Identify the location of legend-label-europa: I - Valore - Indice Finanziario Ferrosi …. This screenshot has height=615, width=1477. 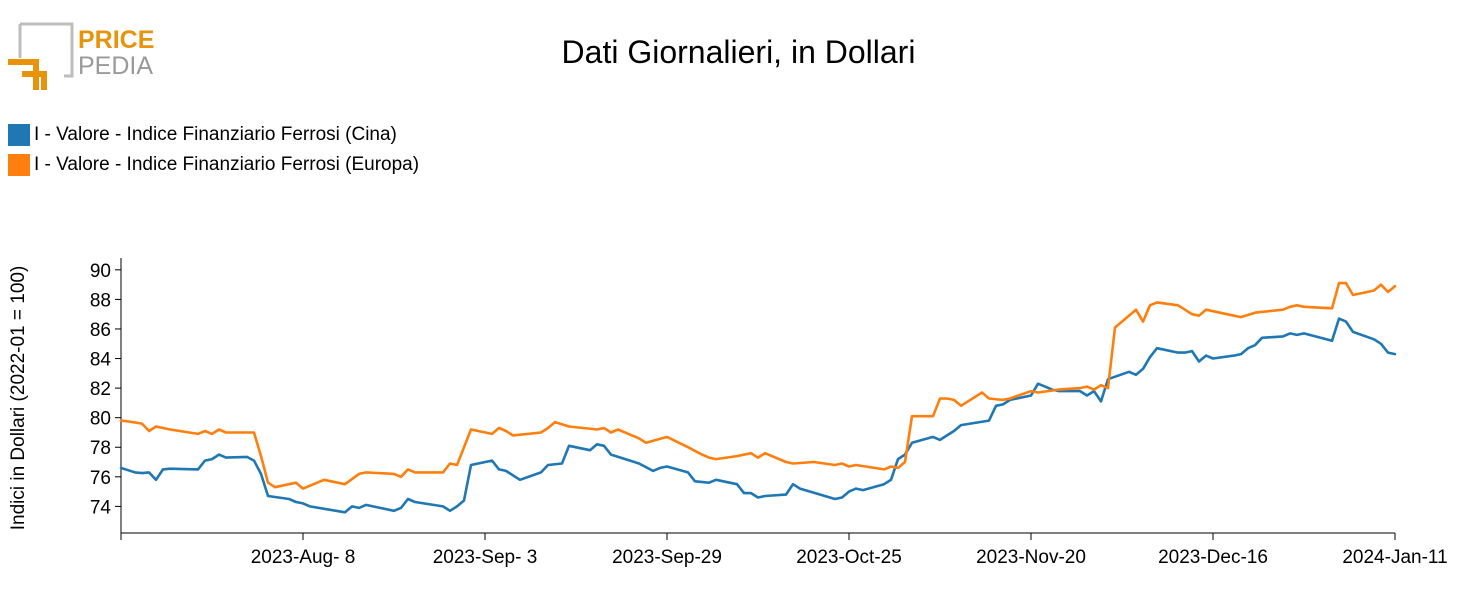
(227, 164).